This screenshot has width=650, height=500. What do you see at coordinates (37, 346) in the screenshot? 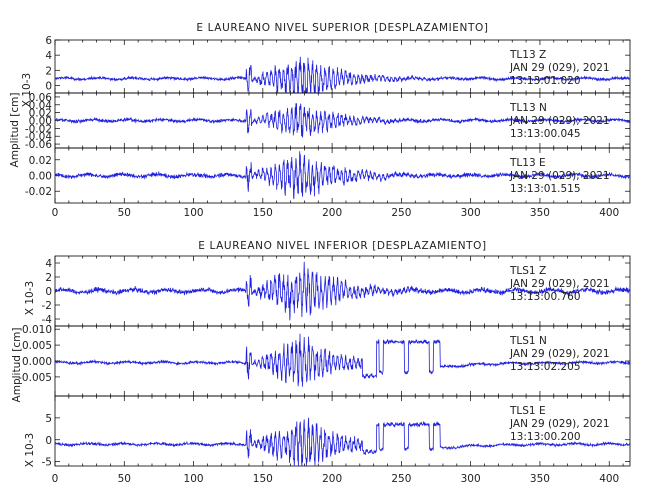
I see `y-tick-label: 0.005` at bounding box center [37, 346].